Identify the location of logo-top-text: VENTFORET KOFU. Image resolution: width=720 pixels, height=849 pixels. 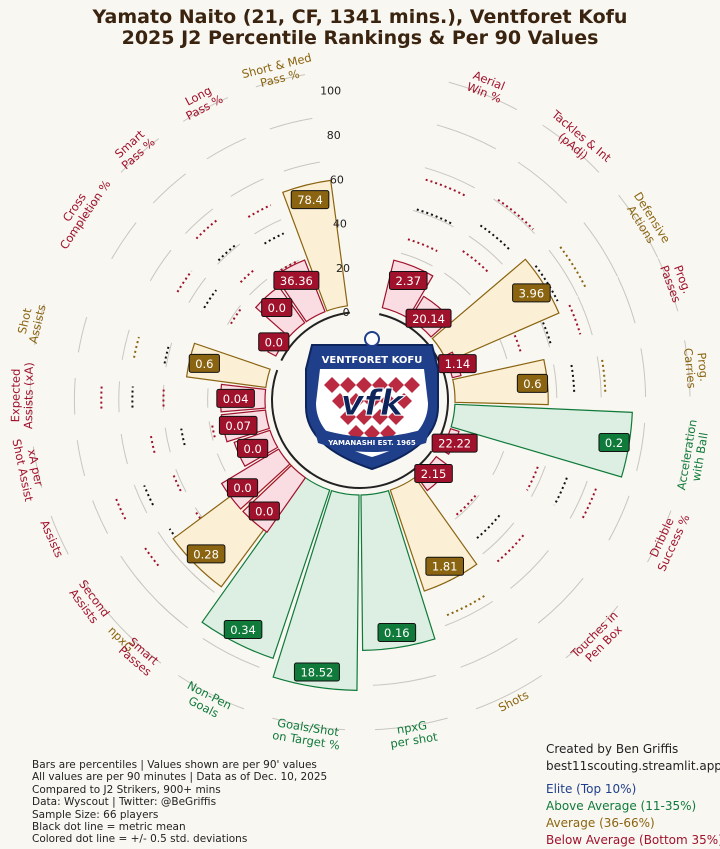
(372, 360).